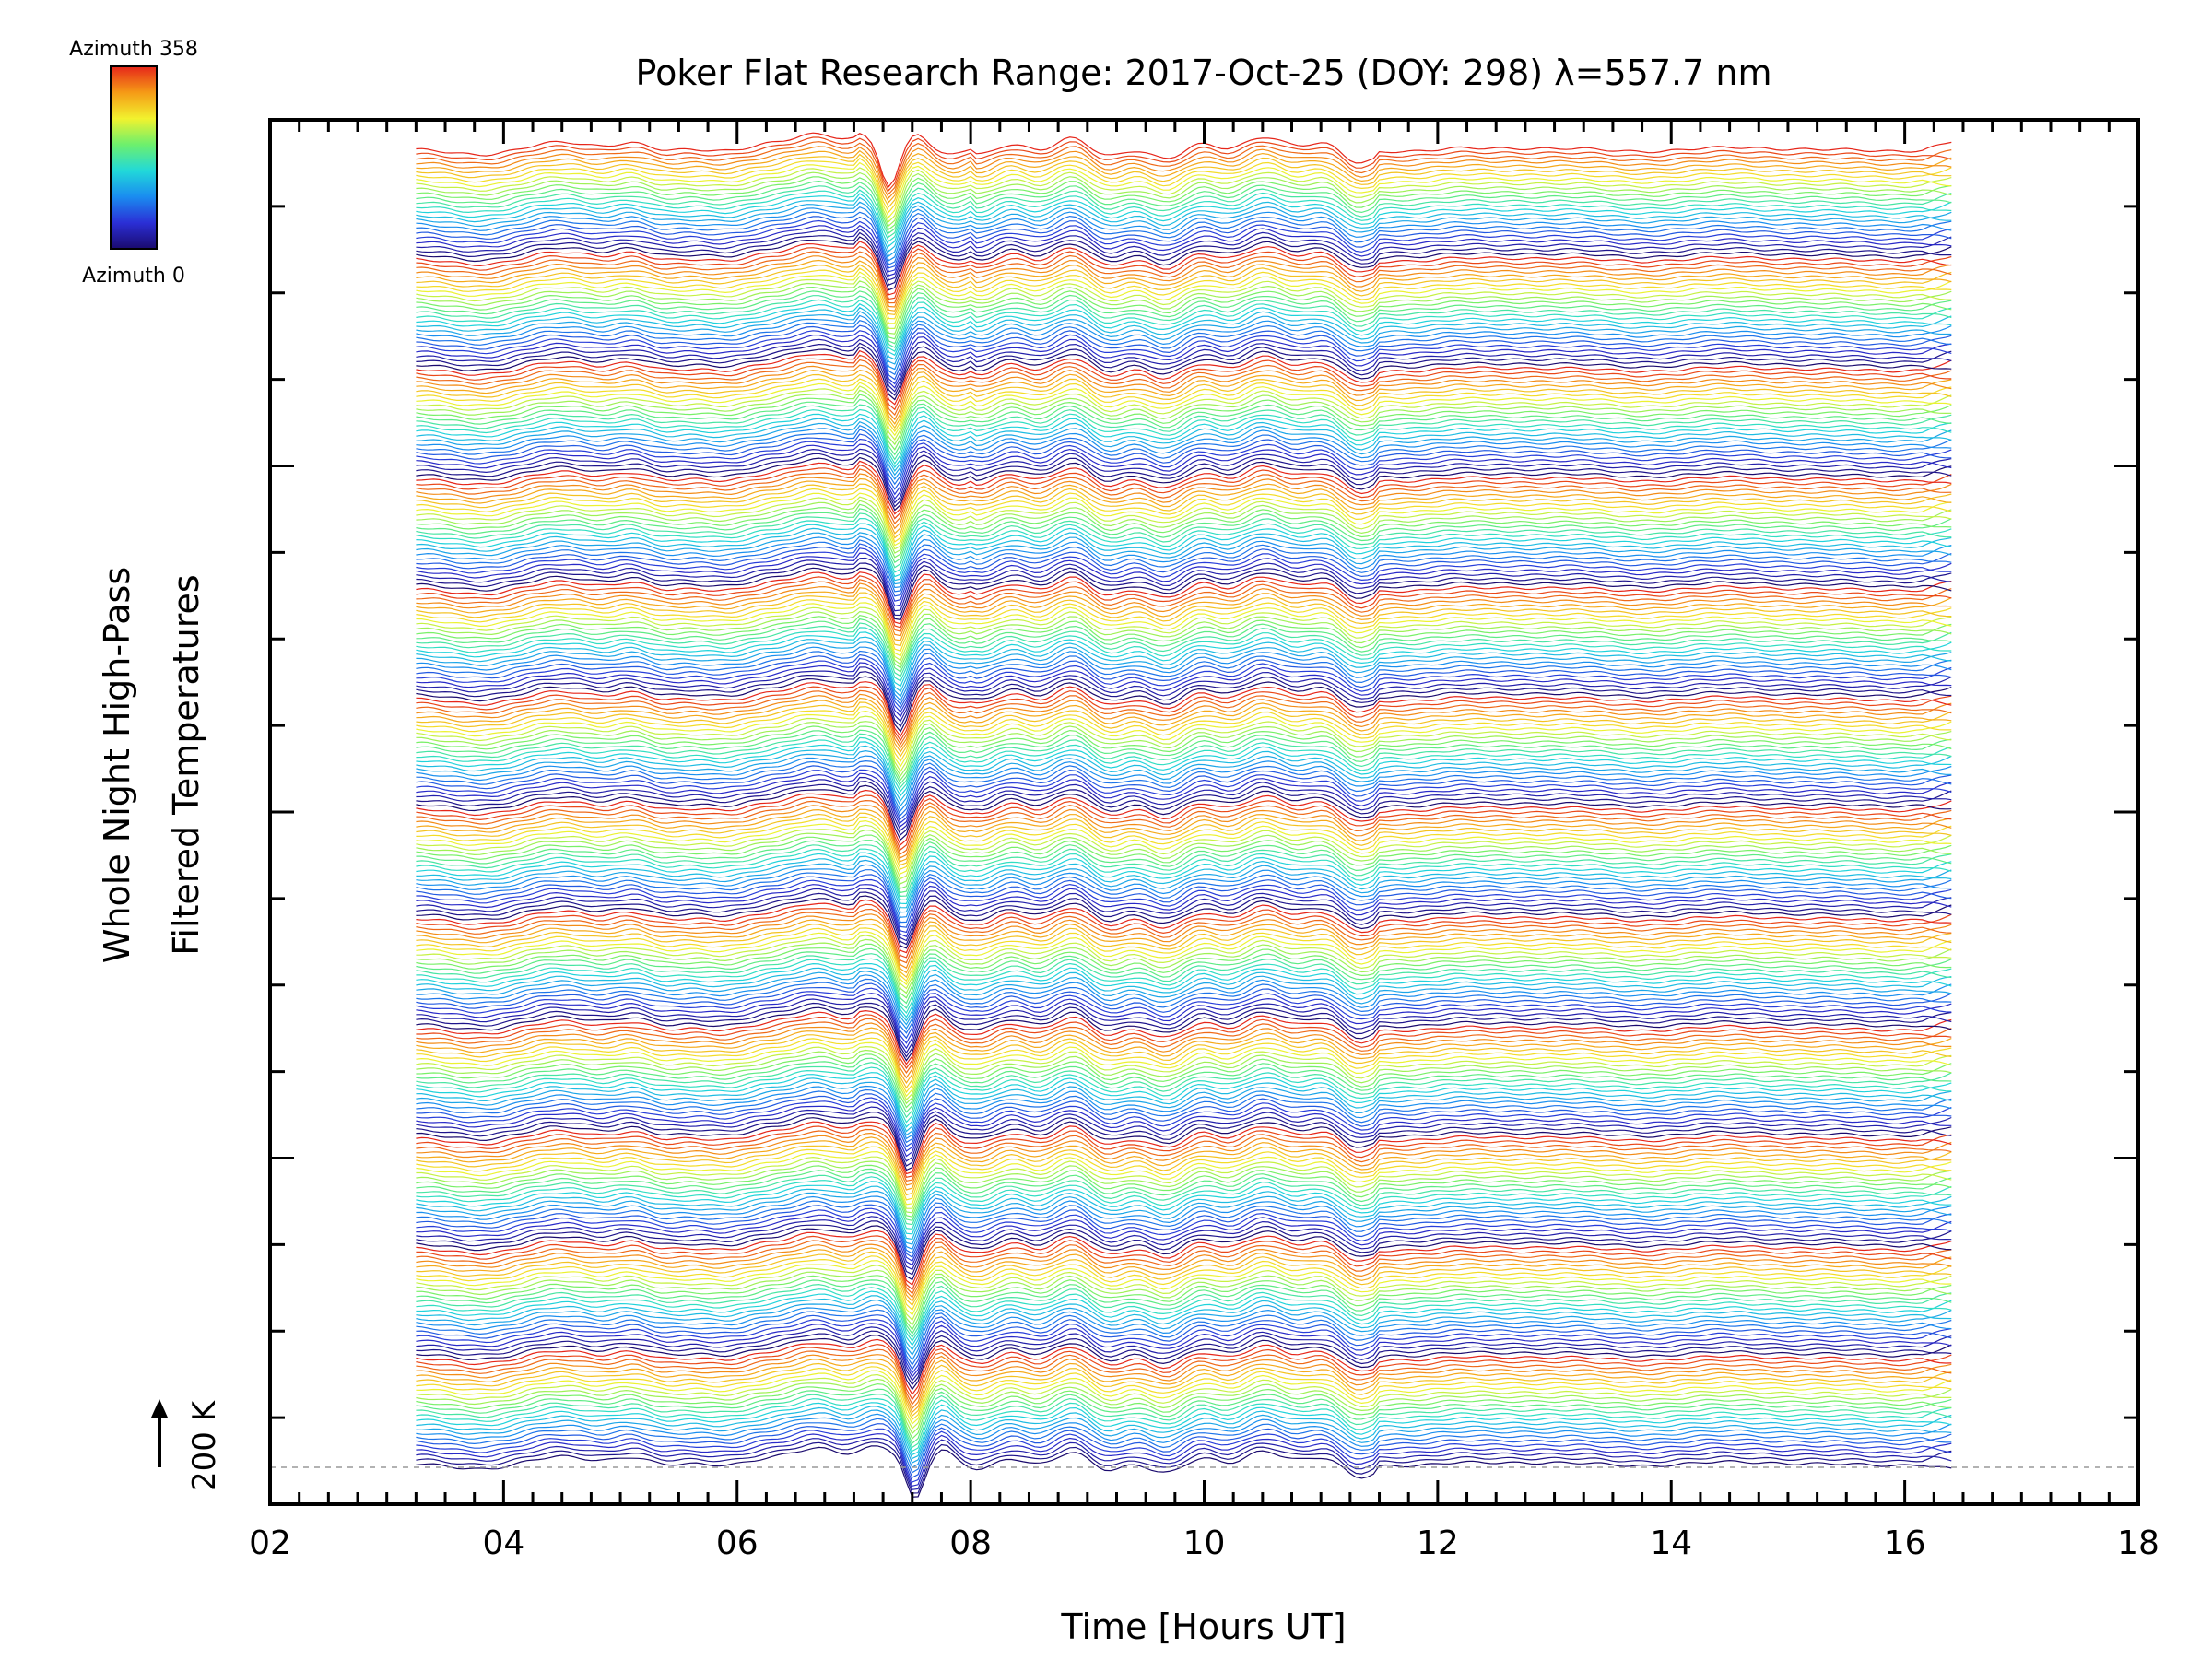  Describe the element at coordinates (204, 1445) in the screenshot. I see `scale-label: 200 K` at that location.